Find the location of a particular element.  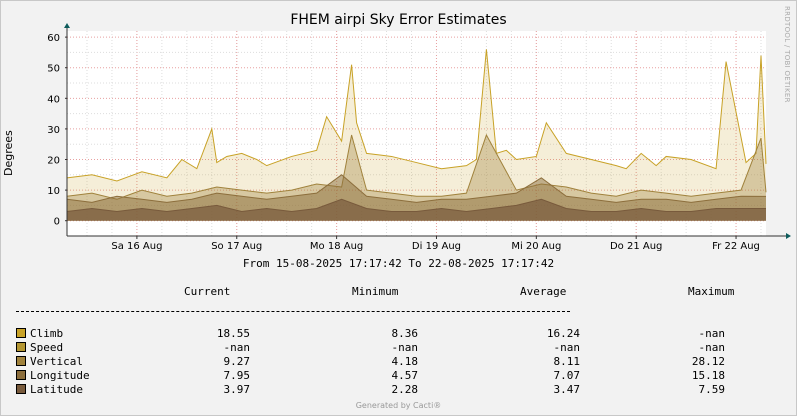

legend-header-current: Current is located at coordinates (207, 291).